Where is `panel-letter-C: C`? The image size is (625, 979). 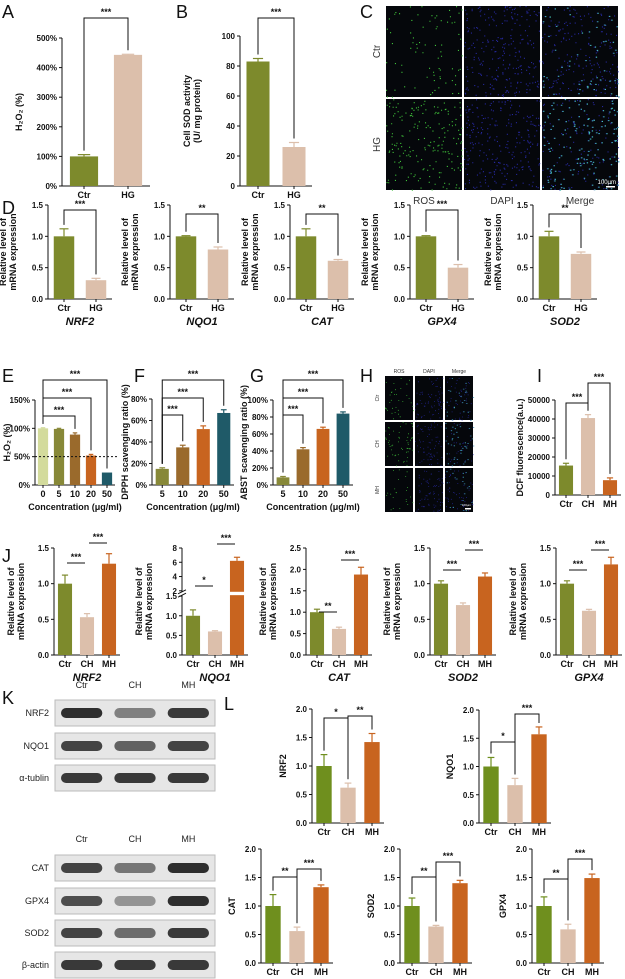 panel-letter-C: C is located at coordinates (366, 12).